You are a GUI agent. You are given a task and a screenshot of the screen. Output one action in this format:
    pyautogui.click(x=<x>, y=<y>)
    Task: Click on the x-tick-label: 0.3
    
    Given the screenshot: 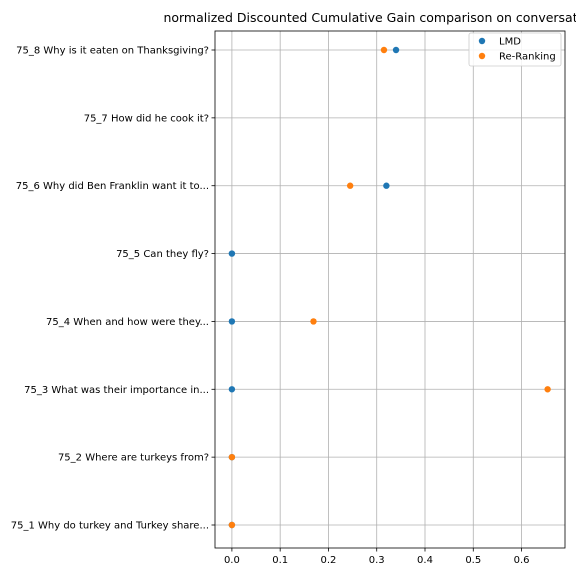 What is the action you would take?
    pyautogui.click(x=377, y=560)
    